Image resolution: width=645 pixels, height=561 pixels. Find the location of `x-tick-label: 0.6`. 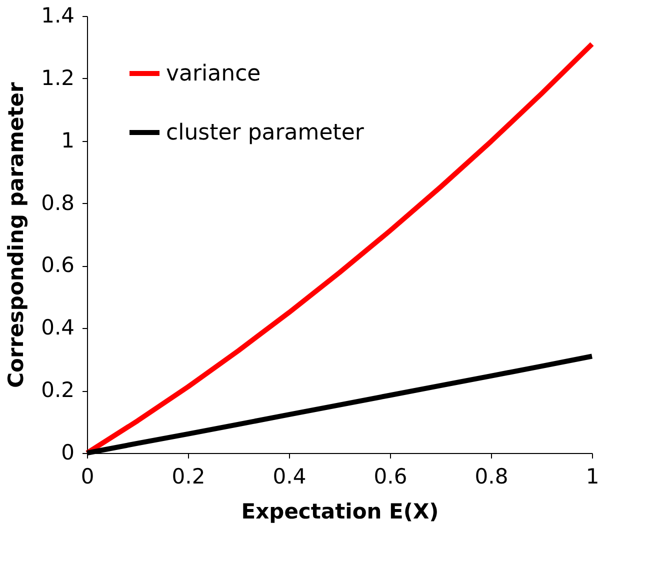

x-tick-label: 0.6 is located at coordinates (391, 476).